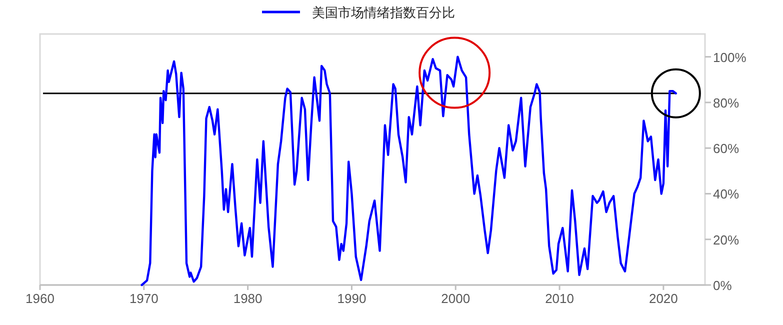 The width and height of the screenshot is (783, 325). I want to click on y-tick-label: 80%, so click(726, 102).